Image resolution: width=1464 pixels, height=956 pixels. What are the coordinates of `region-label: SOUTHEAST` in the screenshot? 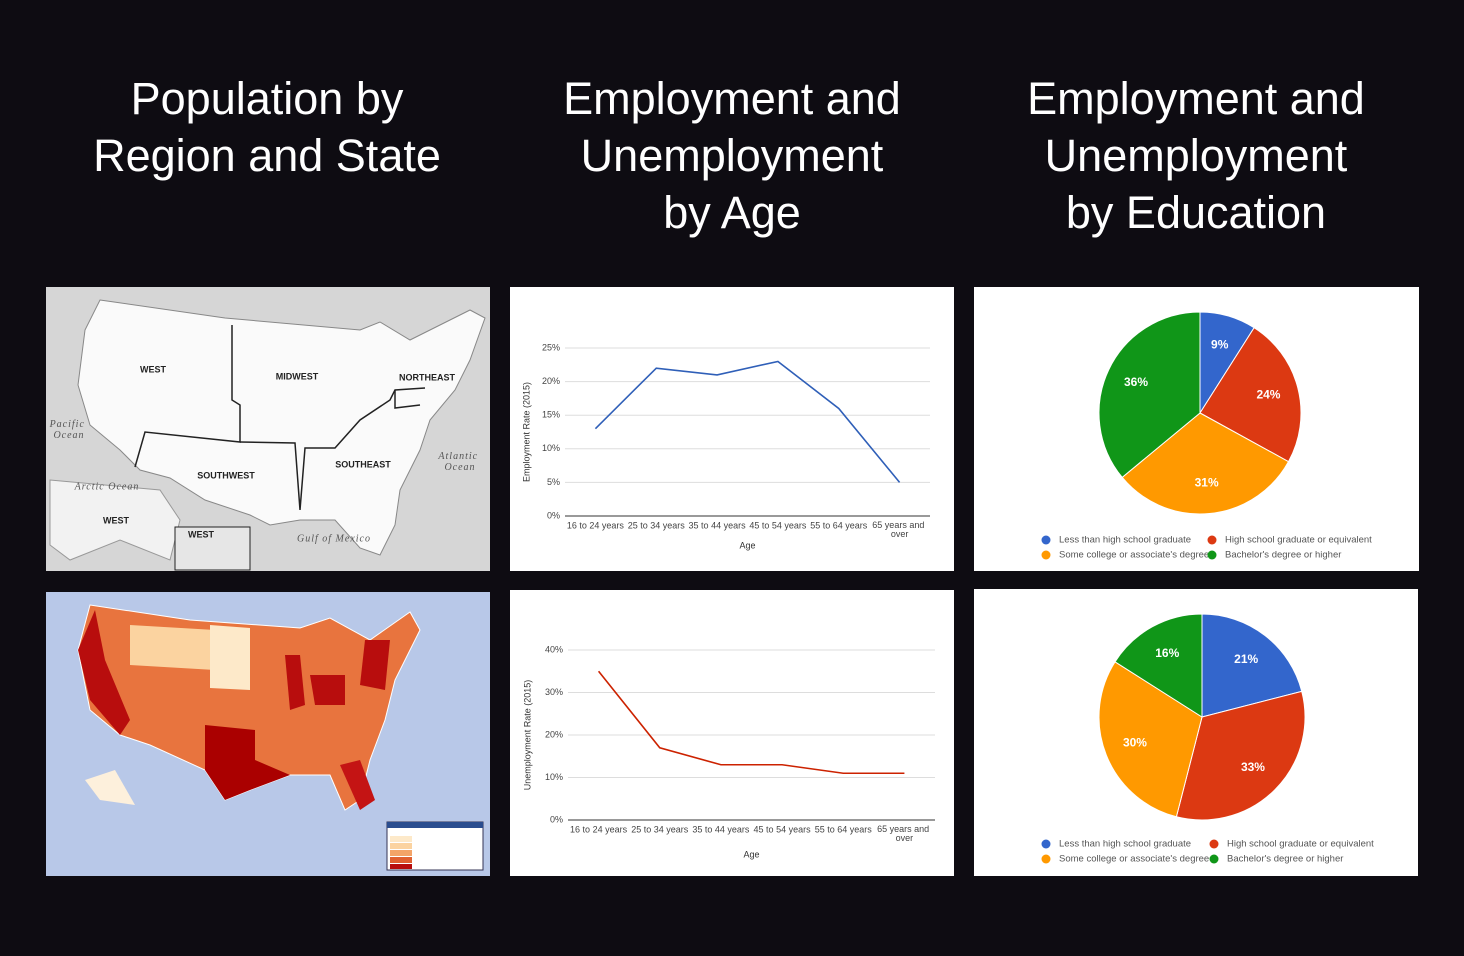 It's located at (363, 464).